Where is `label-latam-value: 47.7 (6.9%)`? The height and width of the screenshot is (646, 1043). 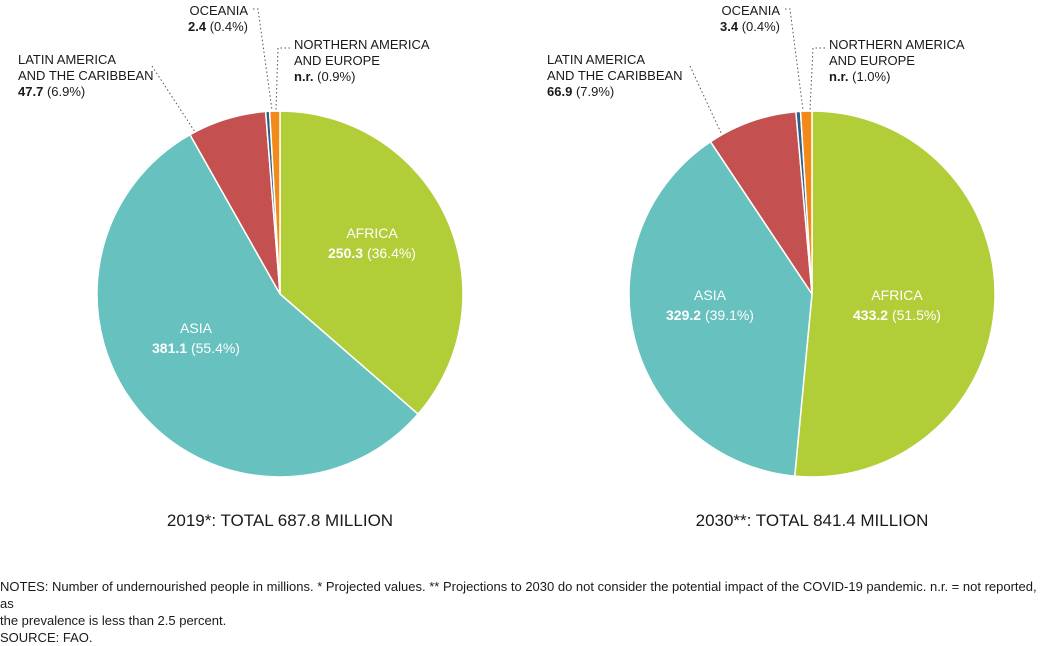 label-latam-value: 47.7 (6.9%) is located at coordinates (51, 91).